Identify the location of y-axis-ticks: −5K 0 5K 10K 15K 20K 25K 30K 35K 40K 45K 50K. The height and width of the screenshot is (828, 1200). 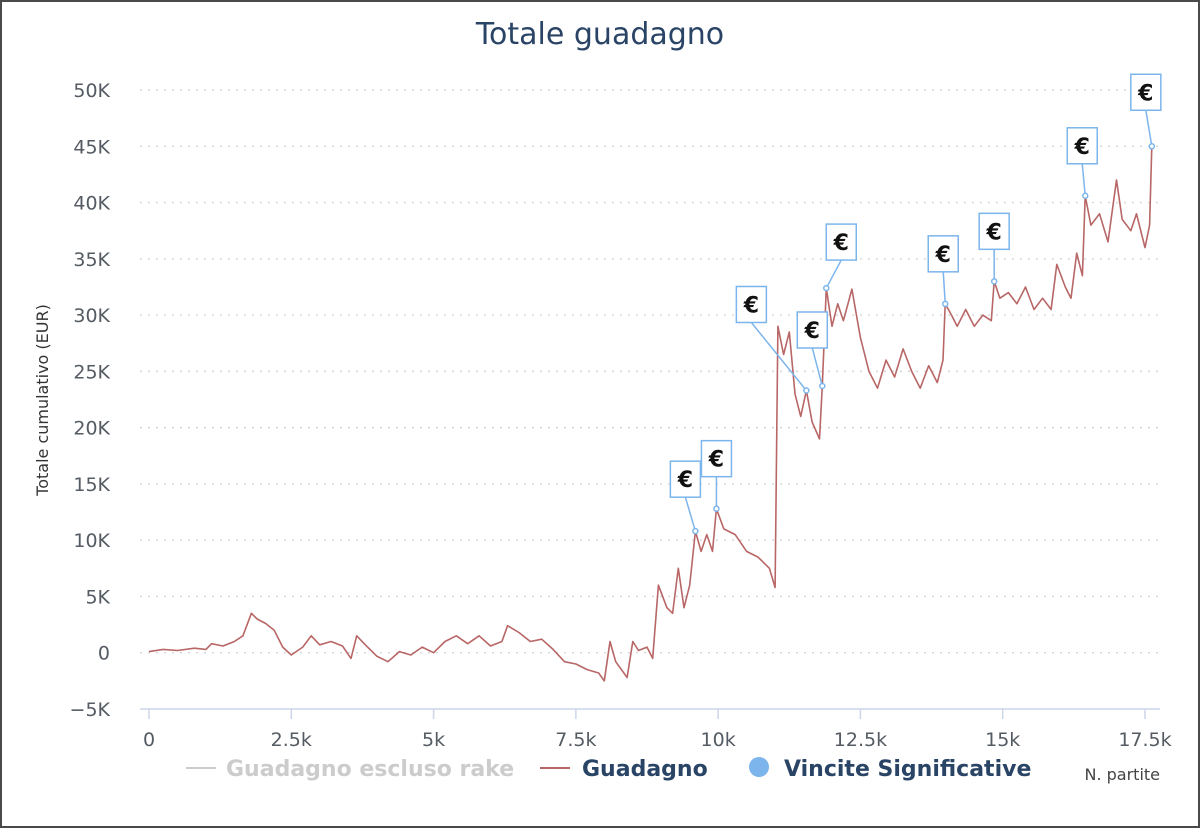
(90, 400).